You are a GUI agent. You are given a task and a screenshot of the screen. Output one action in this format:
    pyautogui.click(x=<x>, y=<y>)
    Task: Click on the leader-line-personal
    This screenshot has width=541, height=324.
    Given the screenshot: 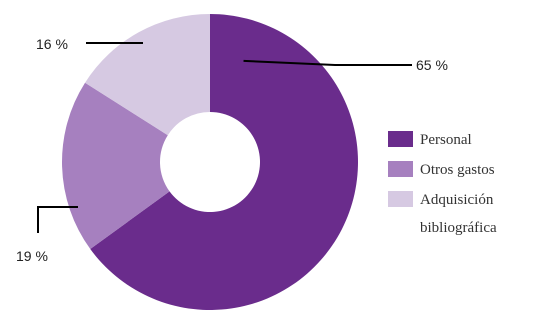 What is the action you would take?
    pyautogui.click(x=327, y=62)
    